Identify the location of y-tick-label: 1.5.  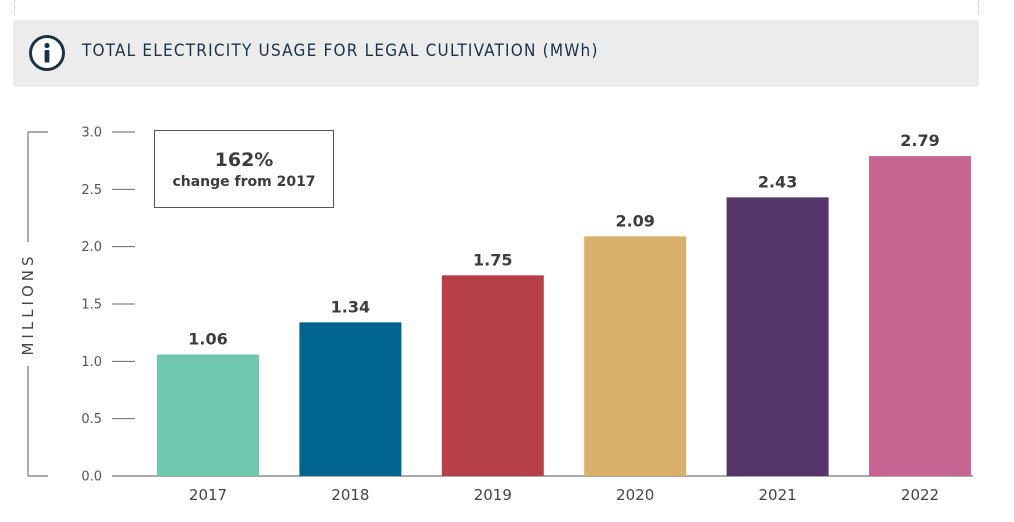
(91, 305).